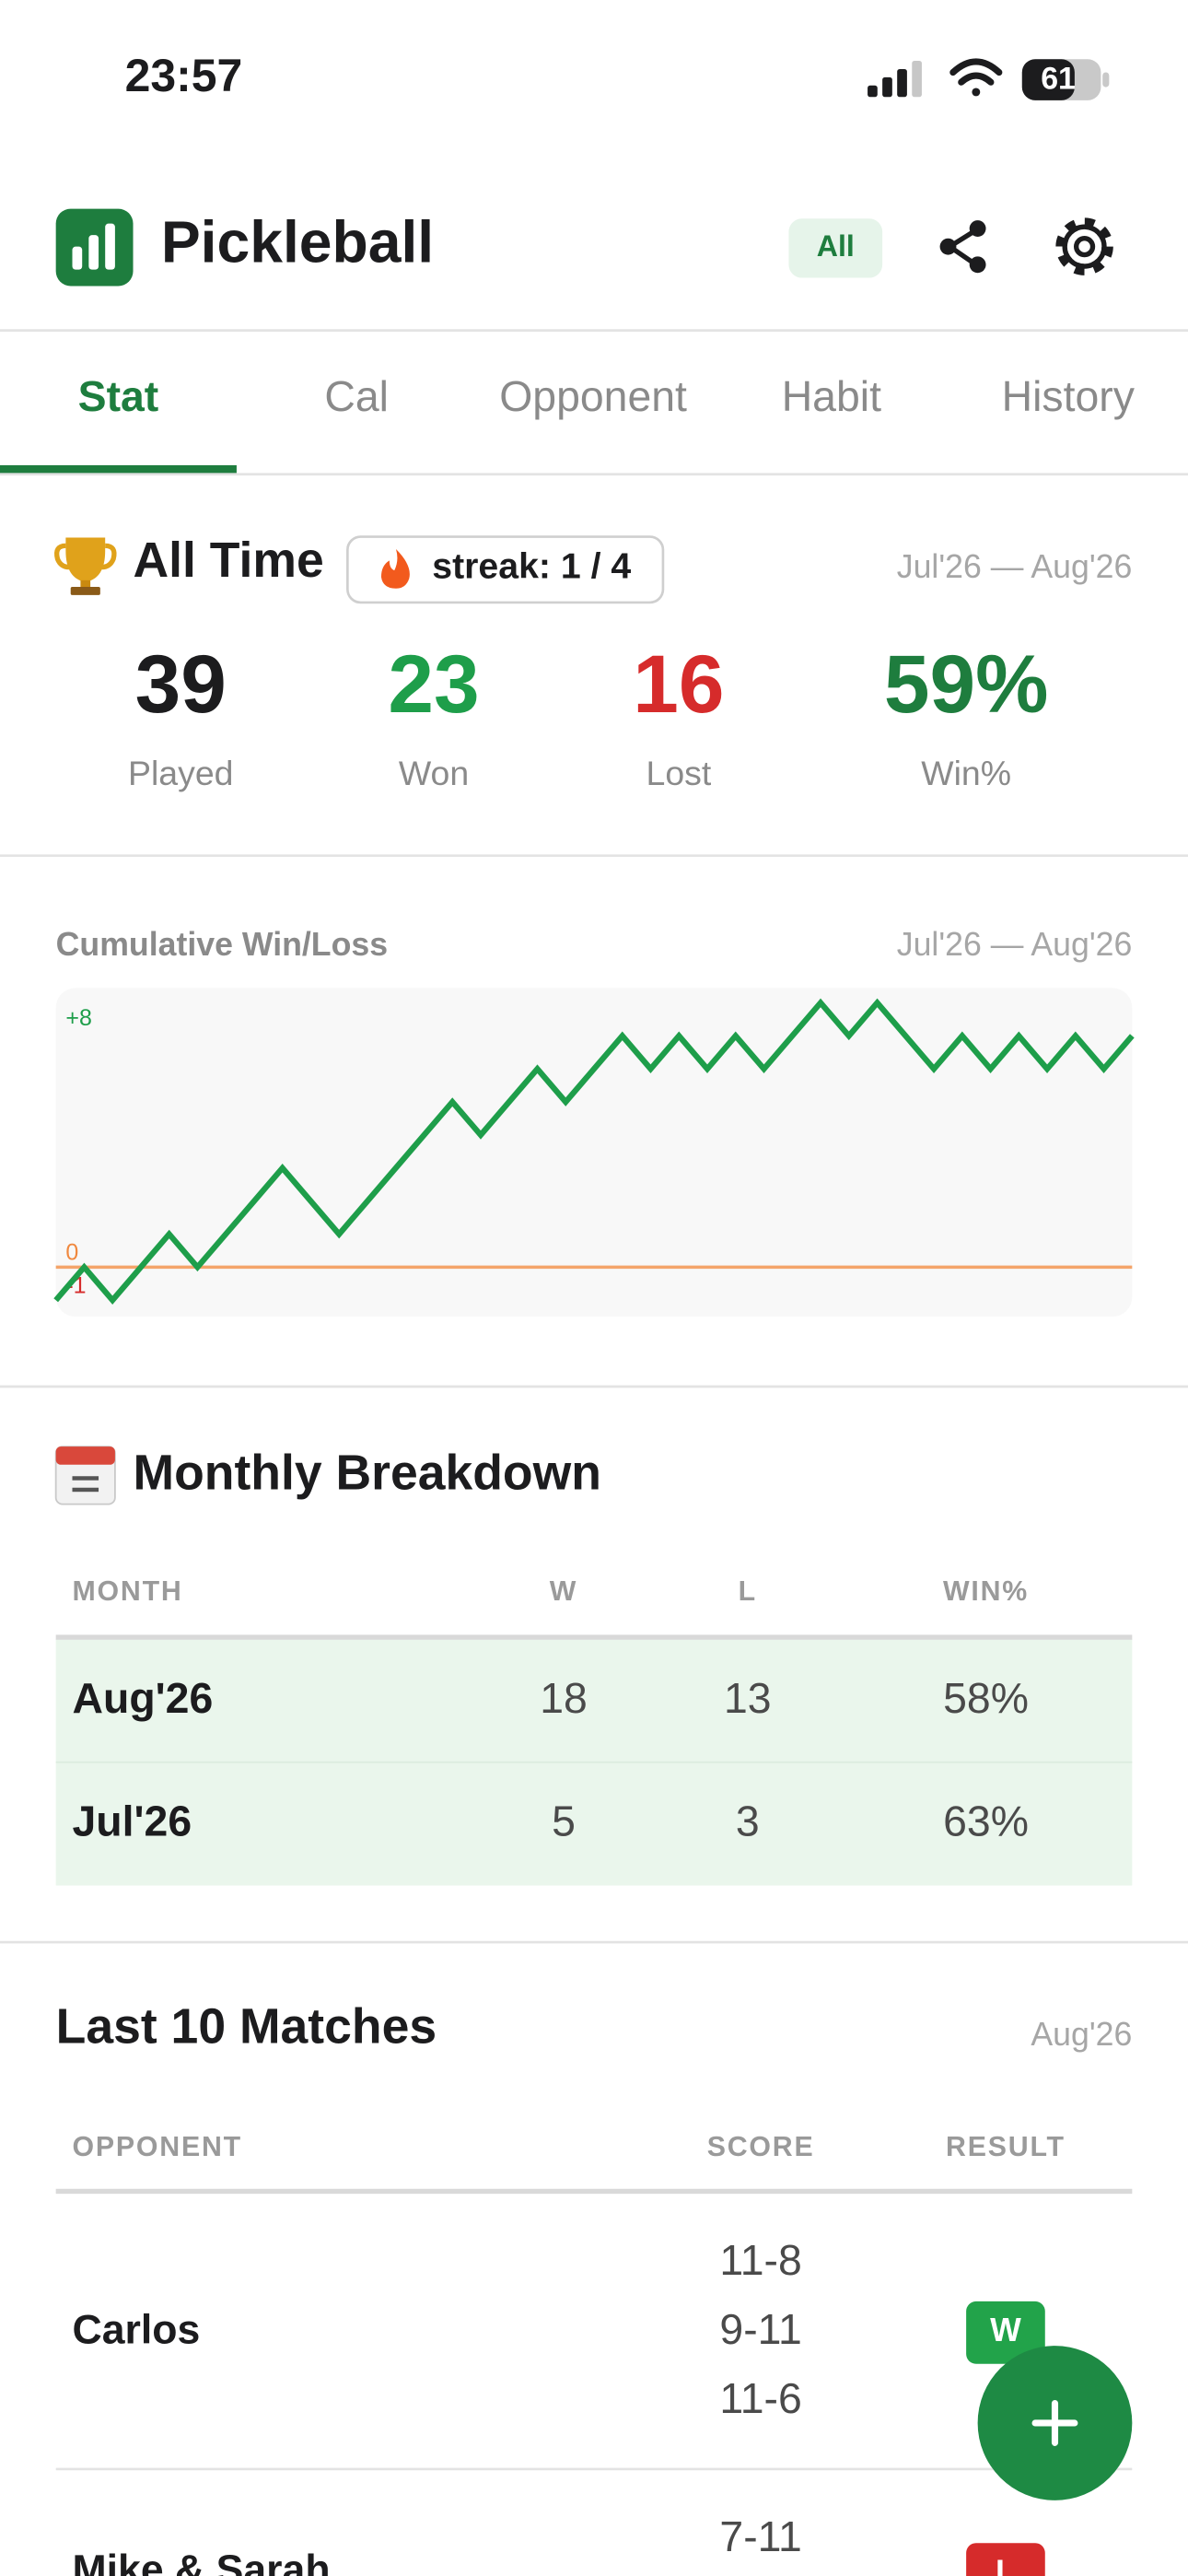  Describe the element at coordinates (356, 396) in the screenshot. I see `tab: Cal` at that location.